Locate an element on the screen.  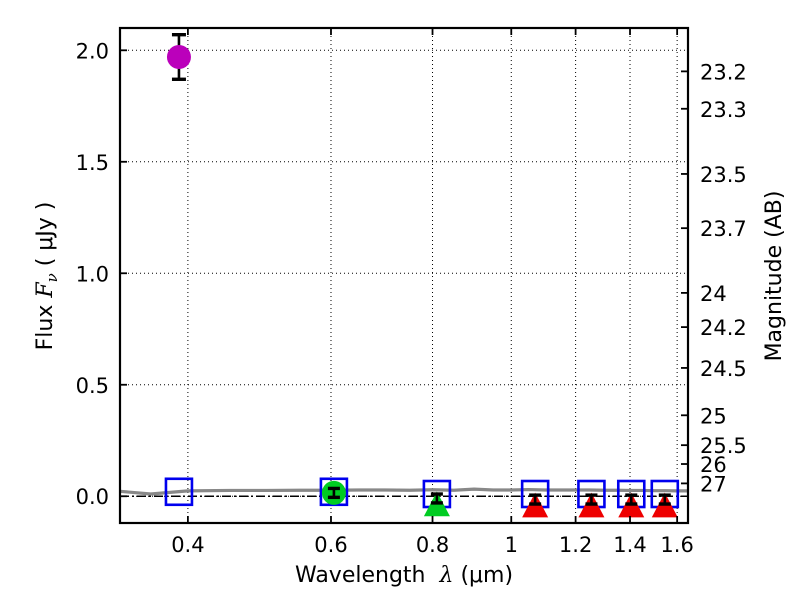
y2-tick-label-2: 23.5 is located at coordinates (723, 175).